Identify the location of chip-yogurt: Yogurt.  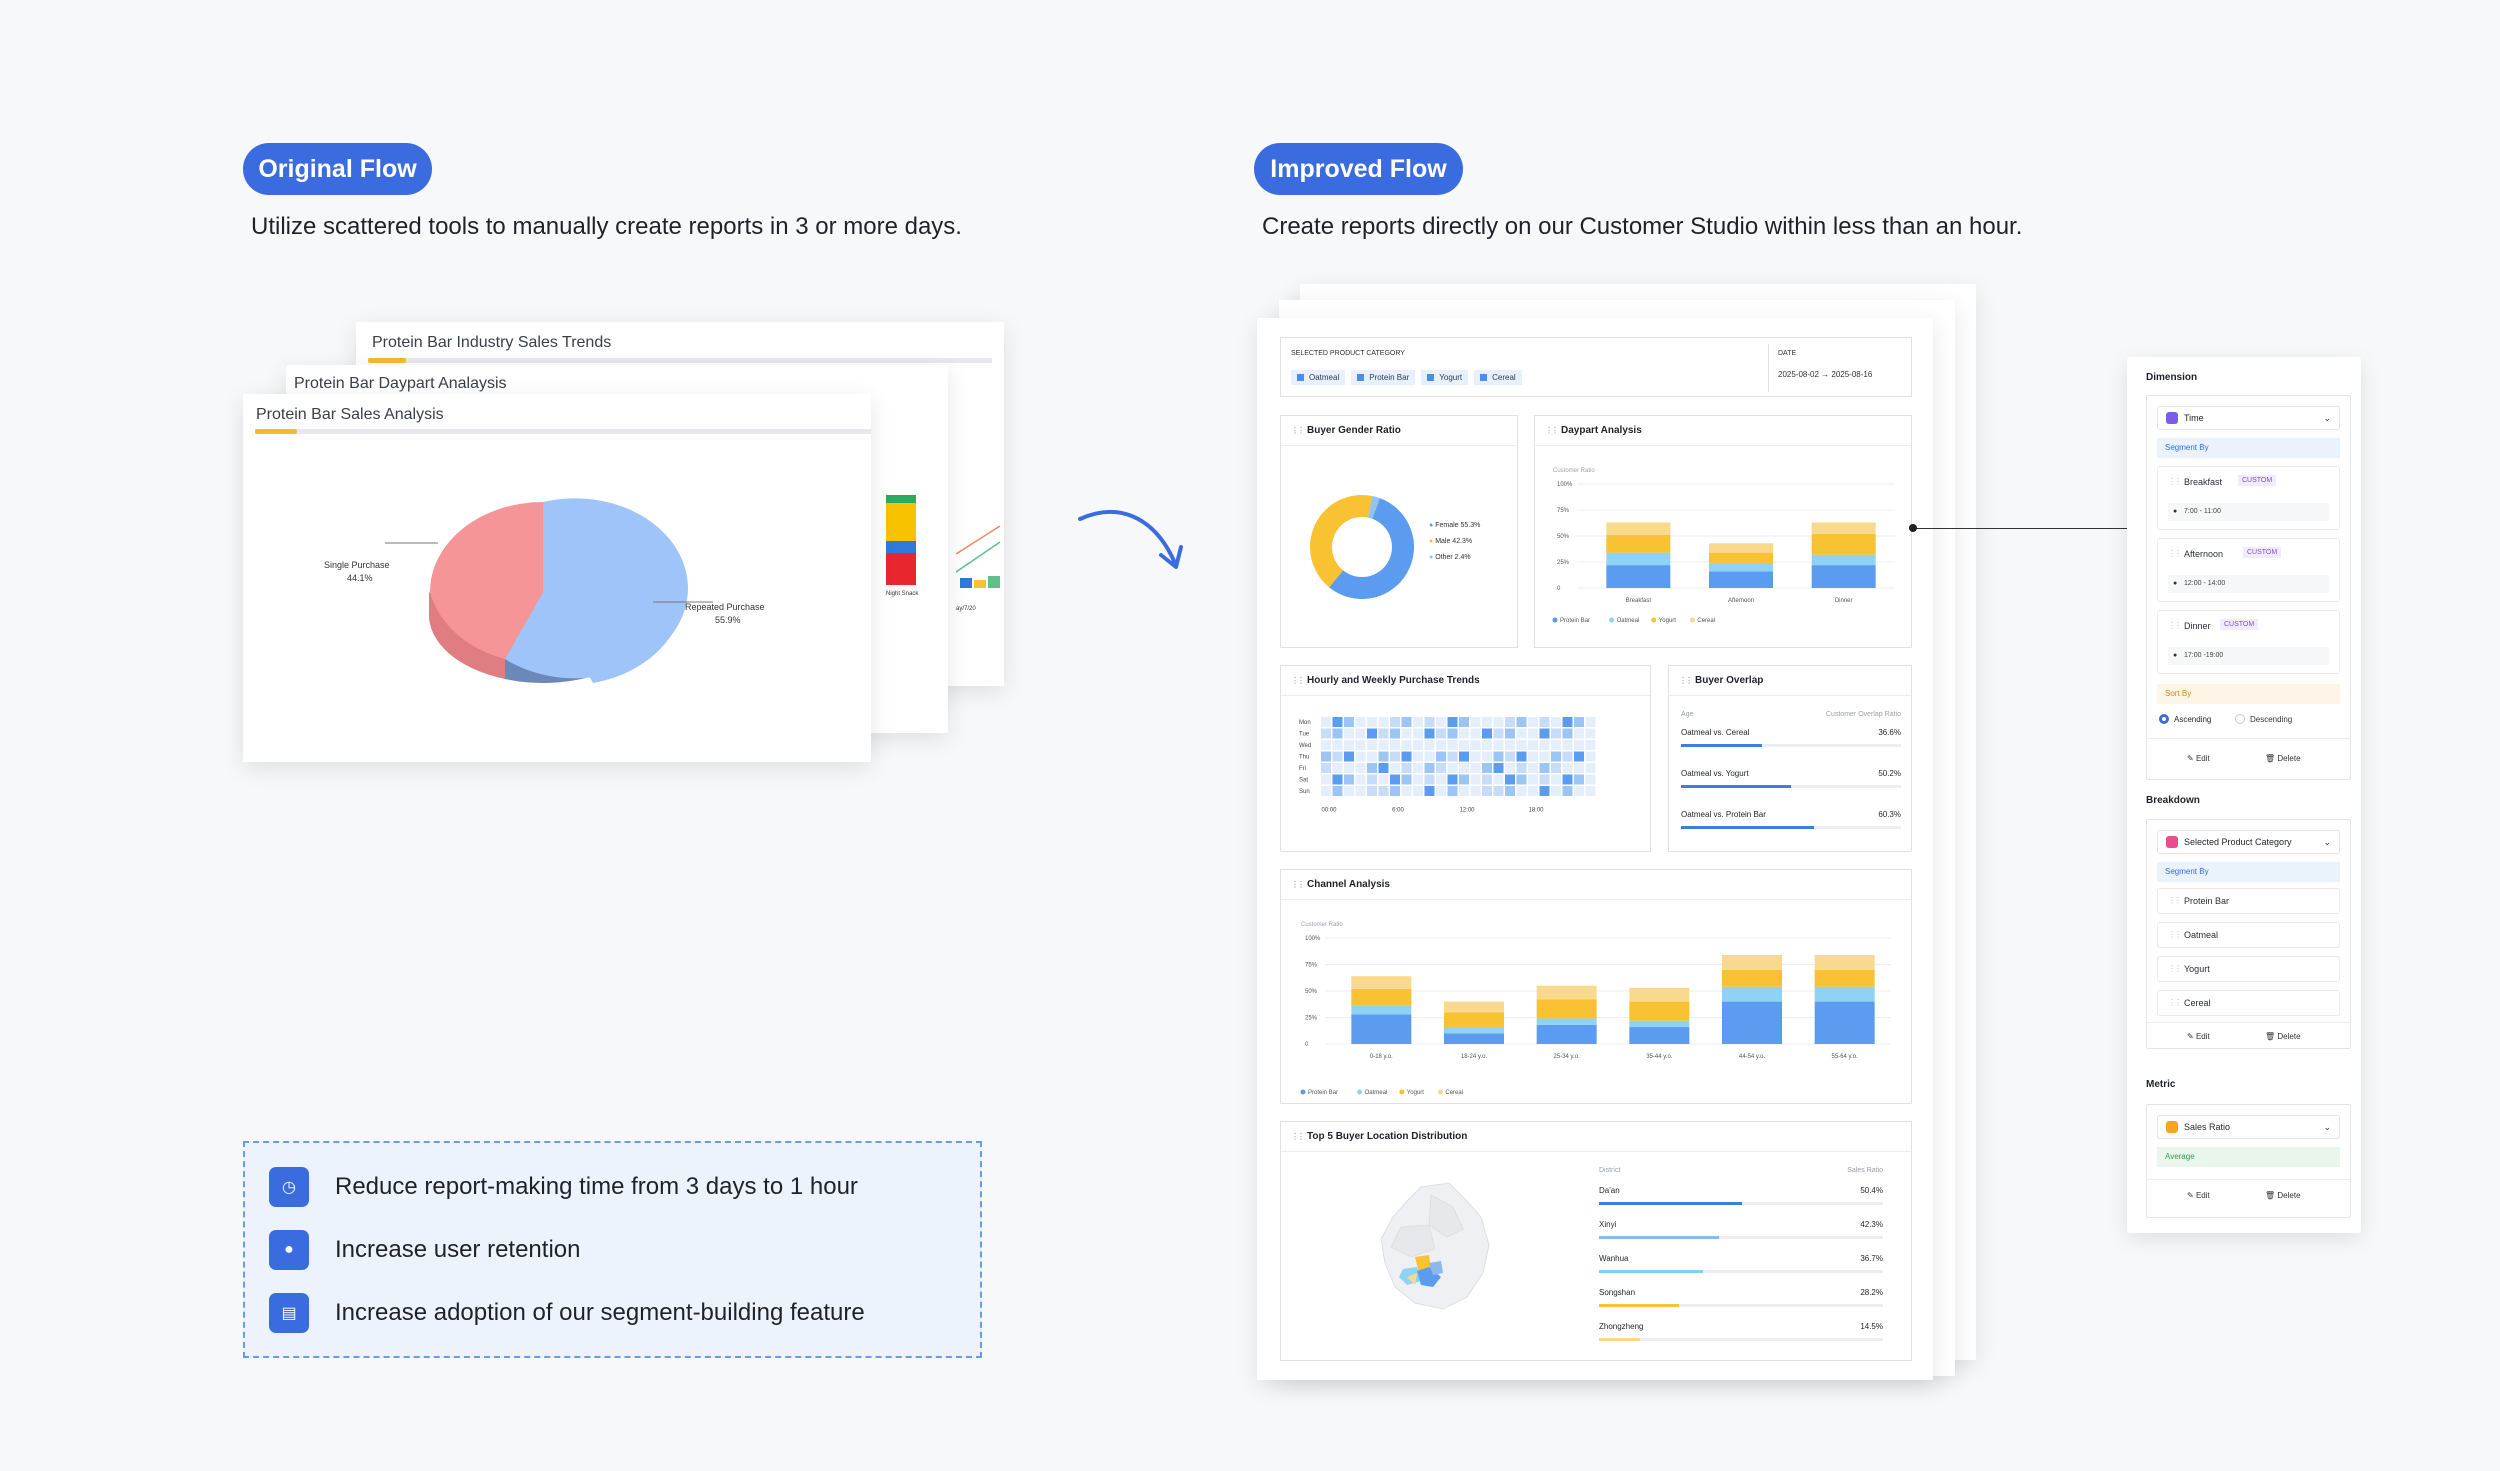
(1445, 377).